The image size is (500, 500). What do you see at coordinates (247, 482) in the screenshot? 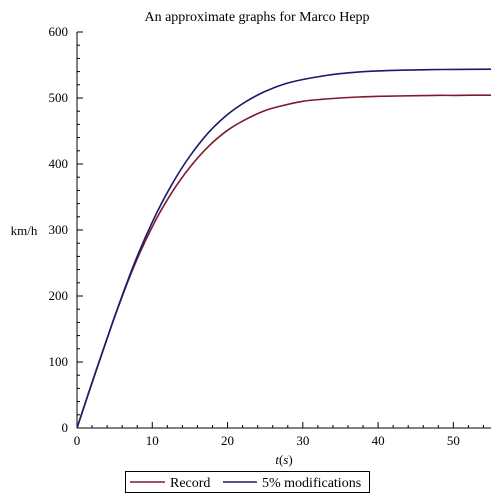
I see `legend: Record 5% modifications` at bounding box center [247, 482].